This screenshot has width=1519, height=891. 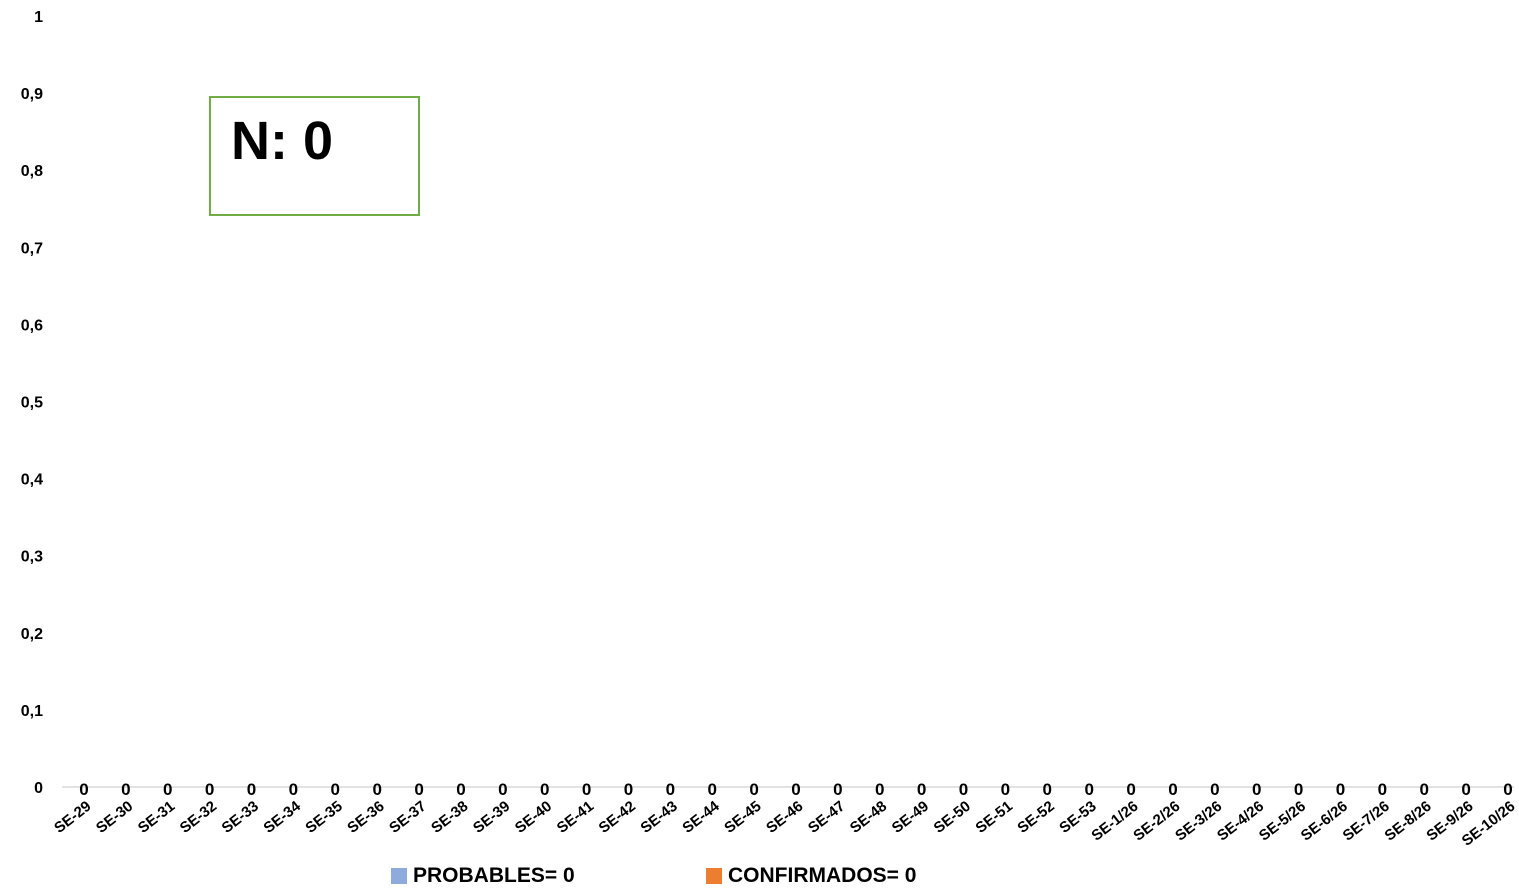 I want to click on x-tick-label: SE-35, so click(x=323, y=817).